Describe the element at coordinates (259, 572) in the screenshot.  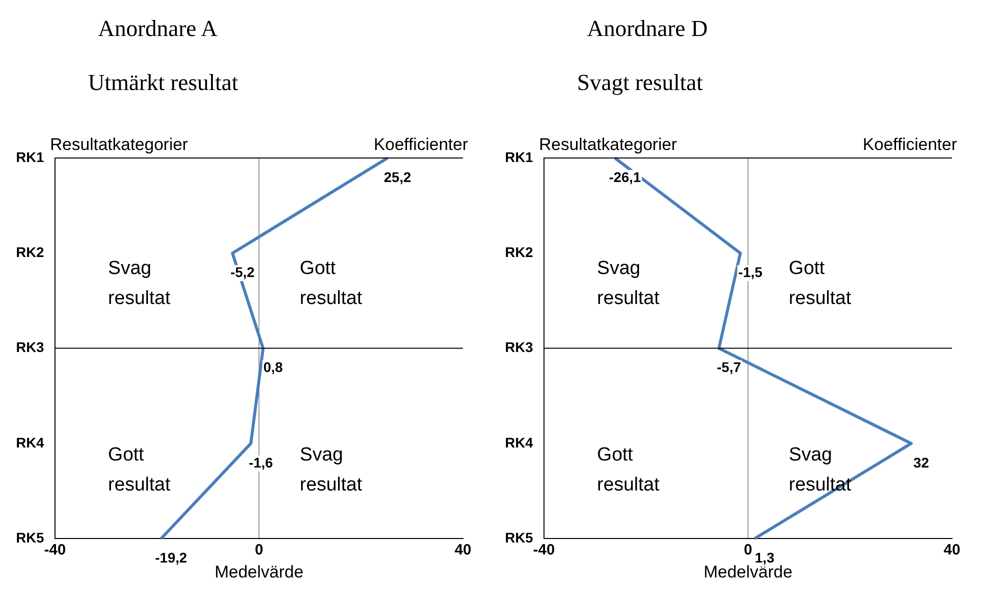
I see `x-axis-title: Medelvärde` at that location.